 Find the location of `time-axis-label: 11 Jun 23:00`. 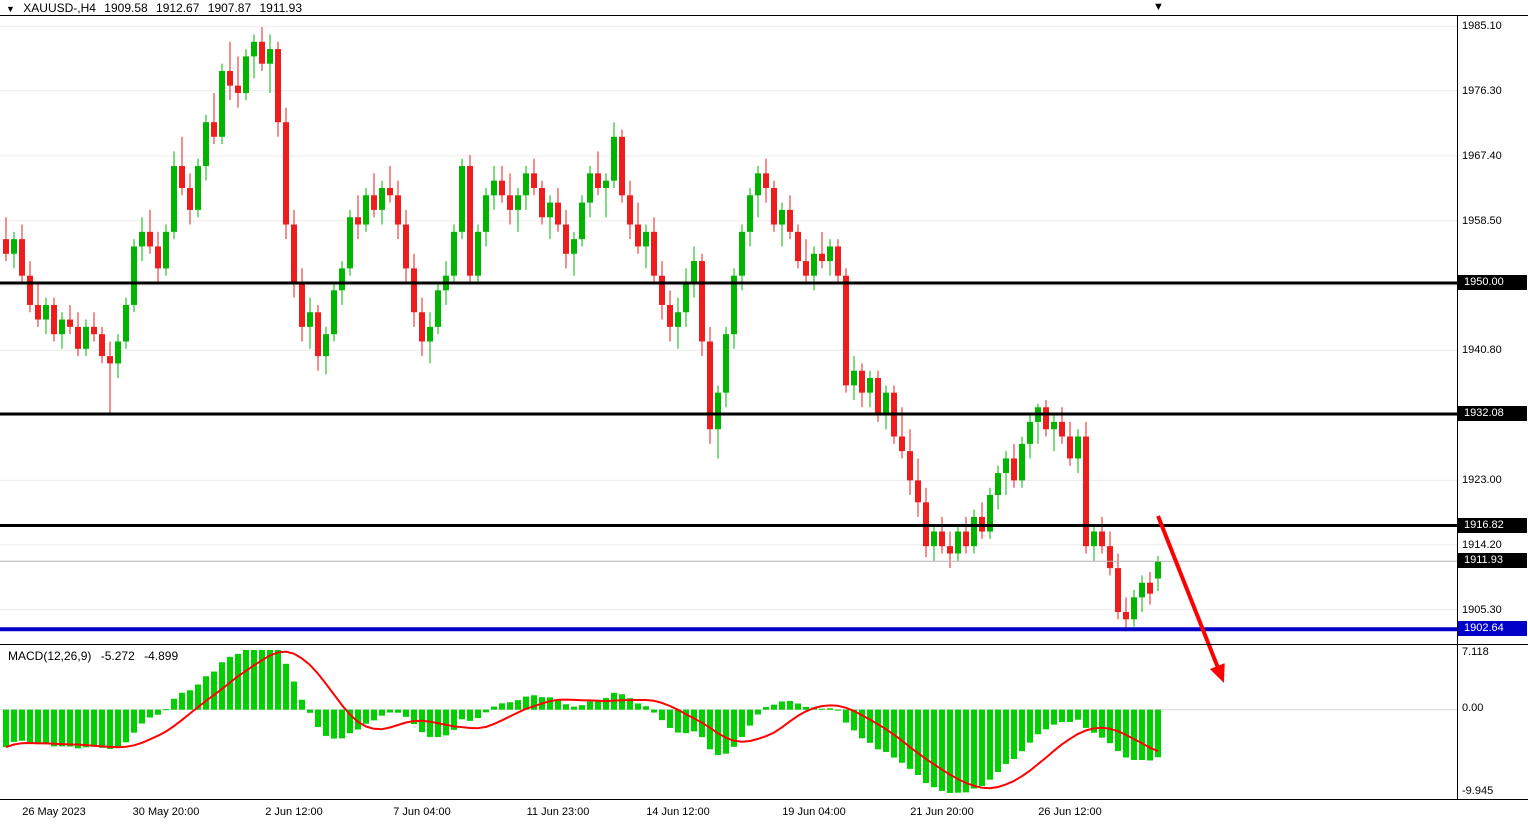

time-axis-label: 11 Jun 23:00 is located at coordinates (558, 812).